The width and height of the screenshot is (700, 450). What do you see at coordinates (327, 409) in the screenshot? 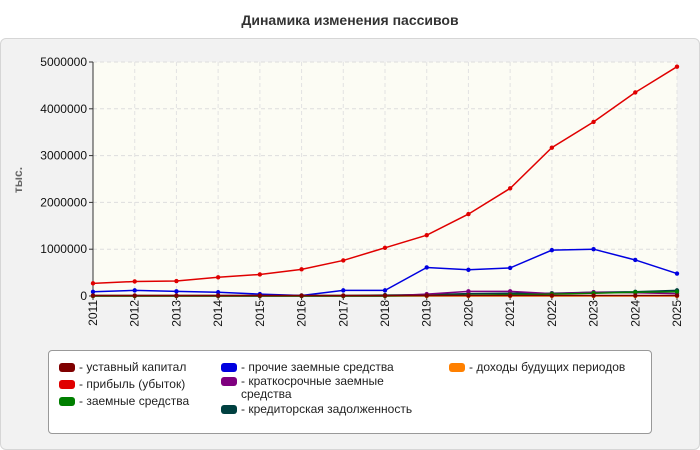
I see `legend-label: - кредиторская задолженность` at bounding box center [327, 409].